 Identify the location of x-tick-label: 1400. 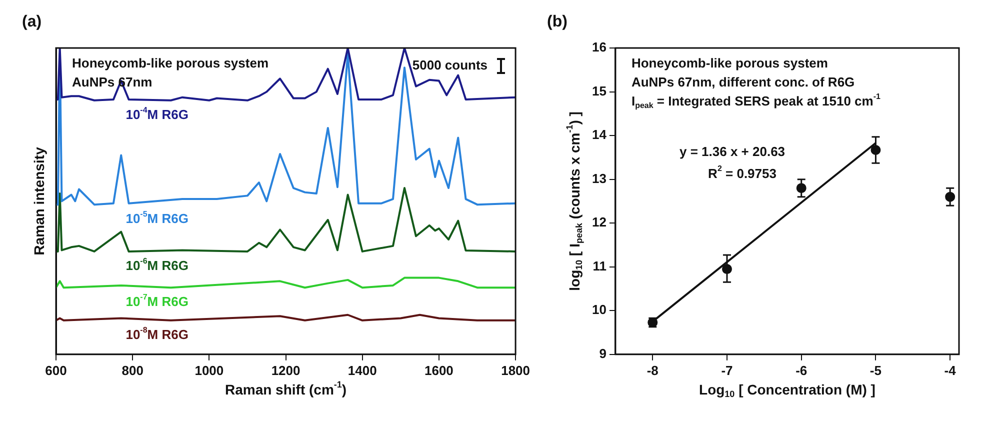
(362, 370).